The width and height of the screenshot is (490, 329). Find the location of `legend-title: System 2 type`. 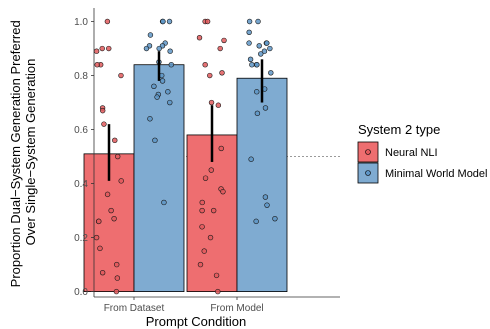

legend-title: System 2 type is located at coordinates (399, 129).